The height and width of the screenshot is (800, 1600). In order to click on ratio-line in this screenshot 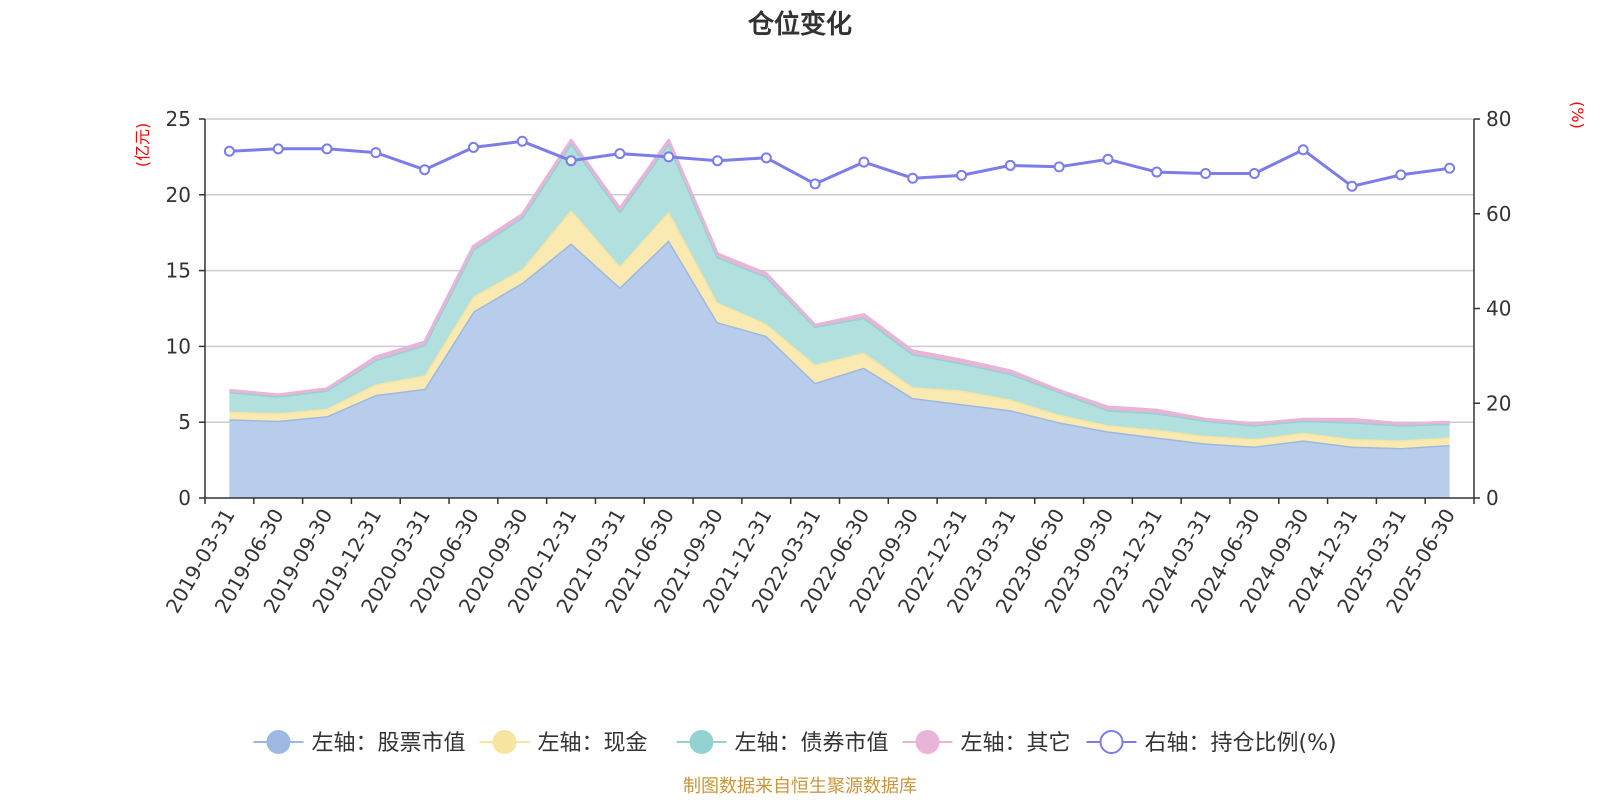, I will do `click(839, 163)`.